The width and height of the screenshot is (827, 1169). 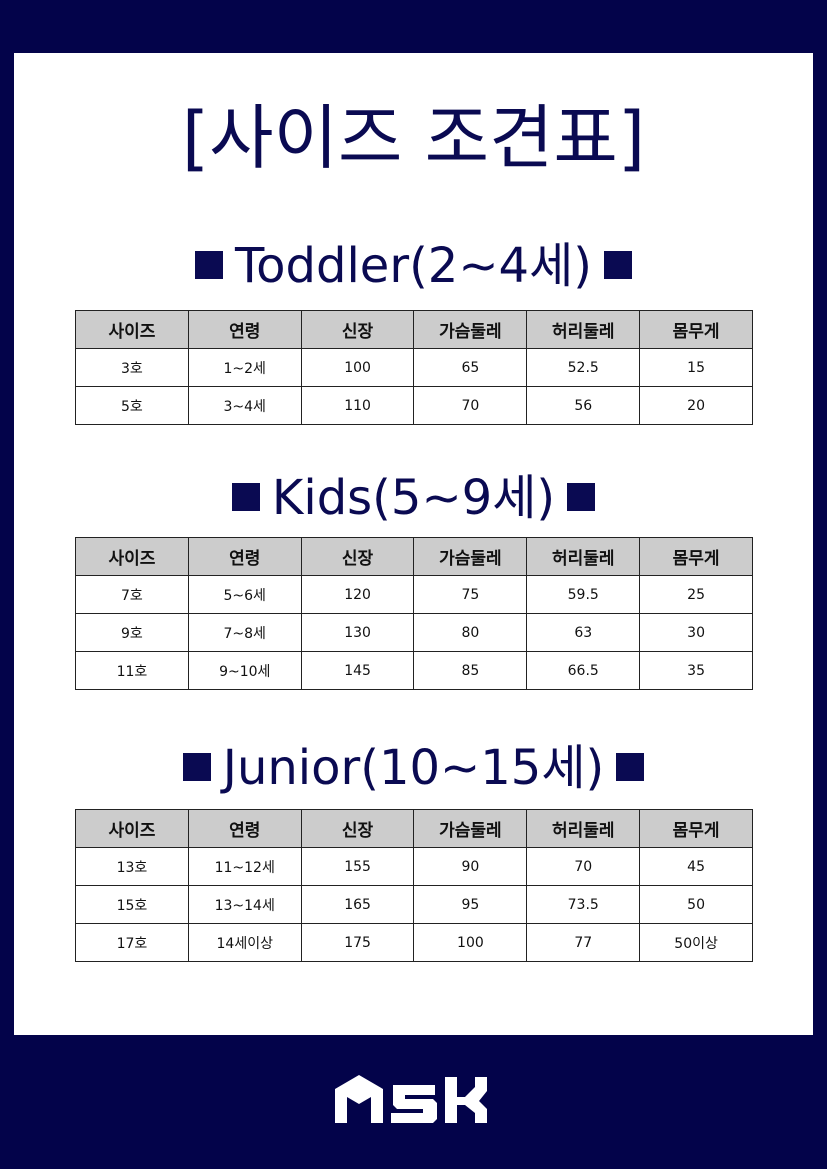 What do you see at coordinates (244, 904) in the screenshot?
I see `table-cell: 13~14세` at bounding box center [244, 904].